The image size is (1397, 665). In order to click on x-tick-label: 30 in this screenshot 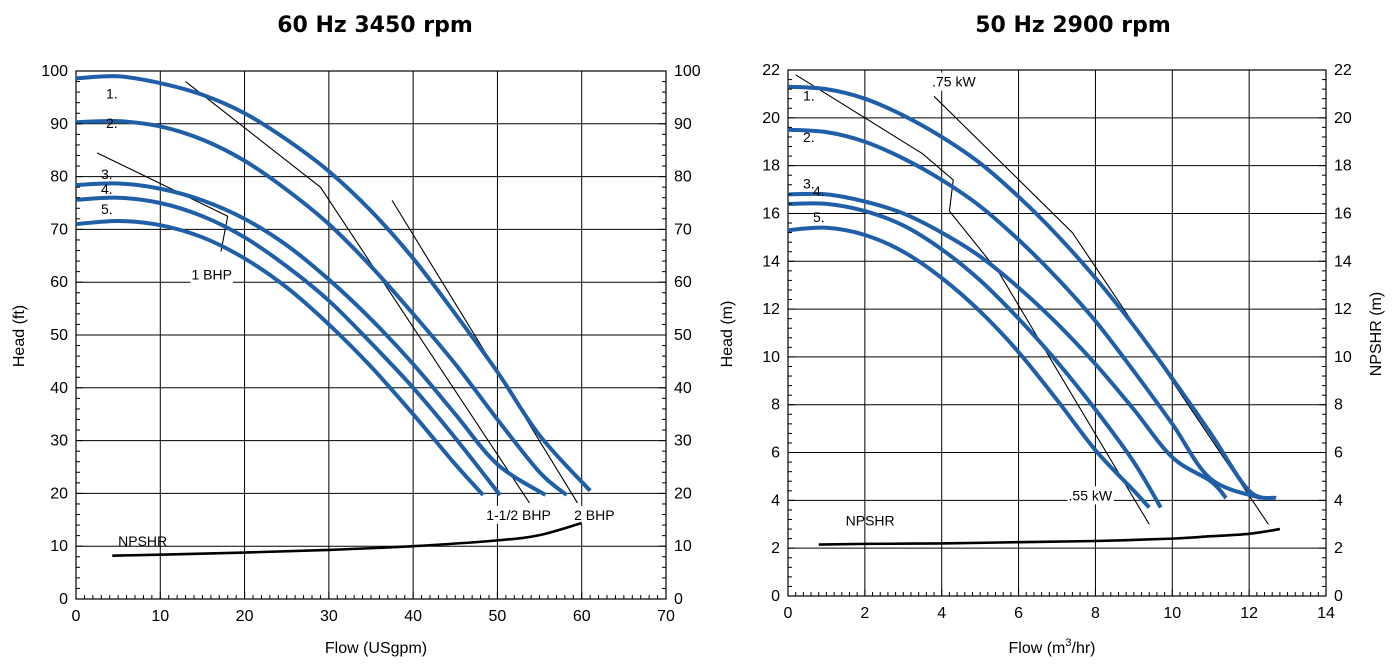, I will do `click(329, 616)`.